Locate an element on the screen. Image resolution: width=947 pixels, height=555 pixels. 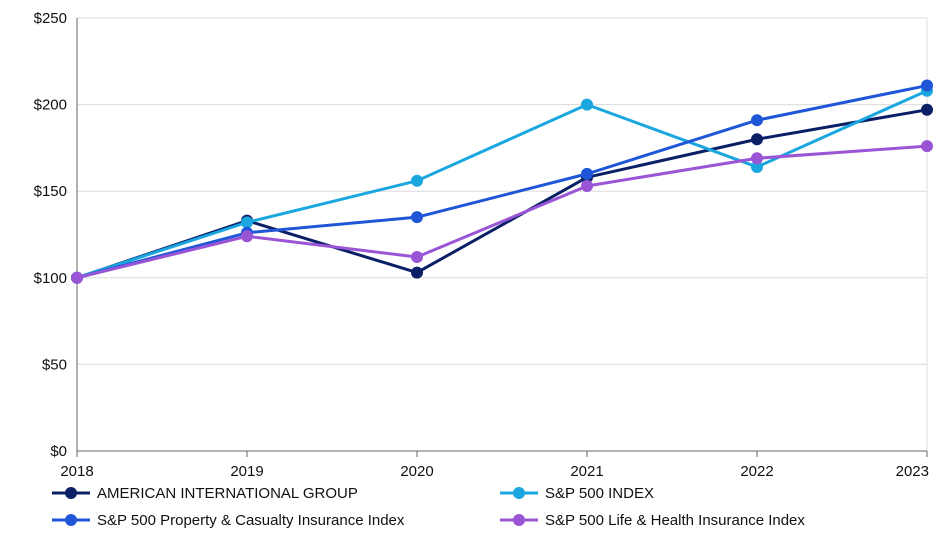
x-tick-label: 2022 is located at coordinates (756, 471).